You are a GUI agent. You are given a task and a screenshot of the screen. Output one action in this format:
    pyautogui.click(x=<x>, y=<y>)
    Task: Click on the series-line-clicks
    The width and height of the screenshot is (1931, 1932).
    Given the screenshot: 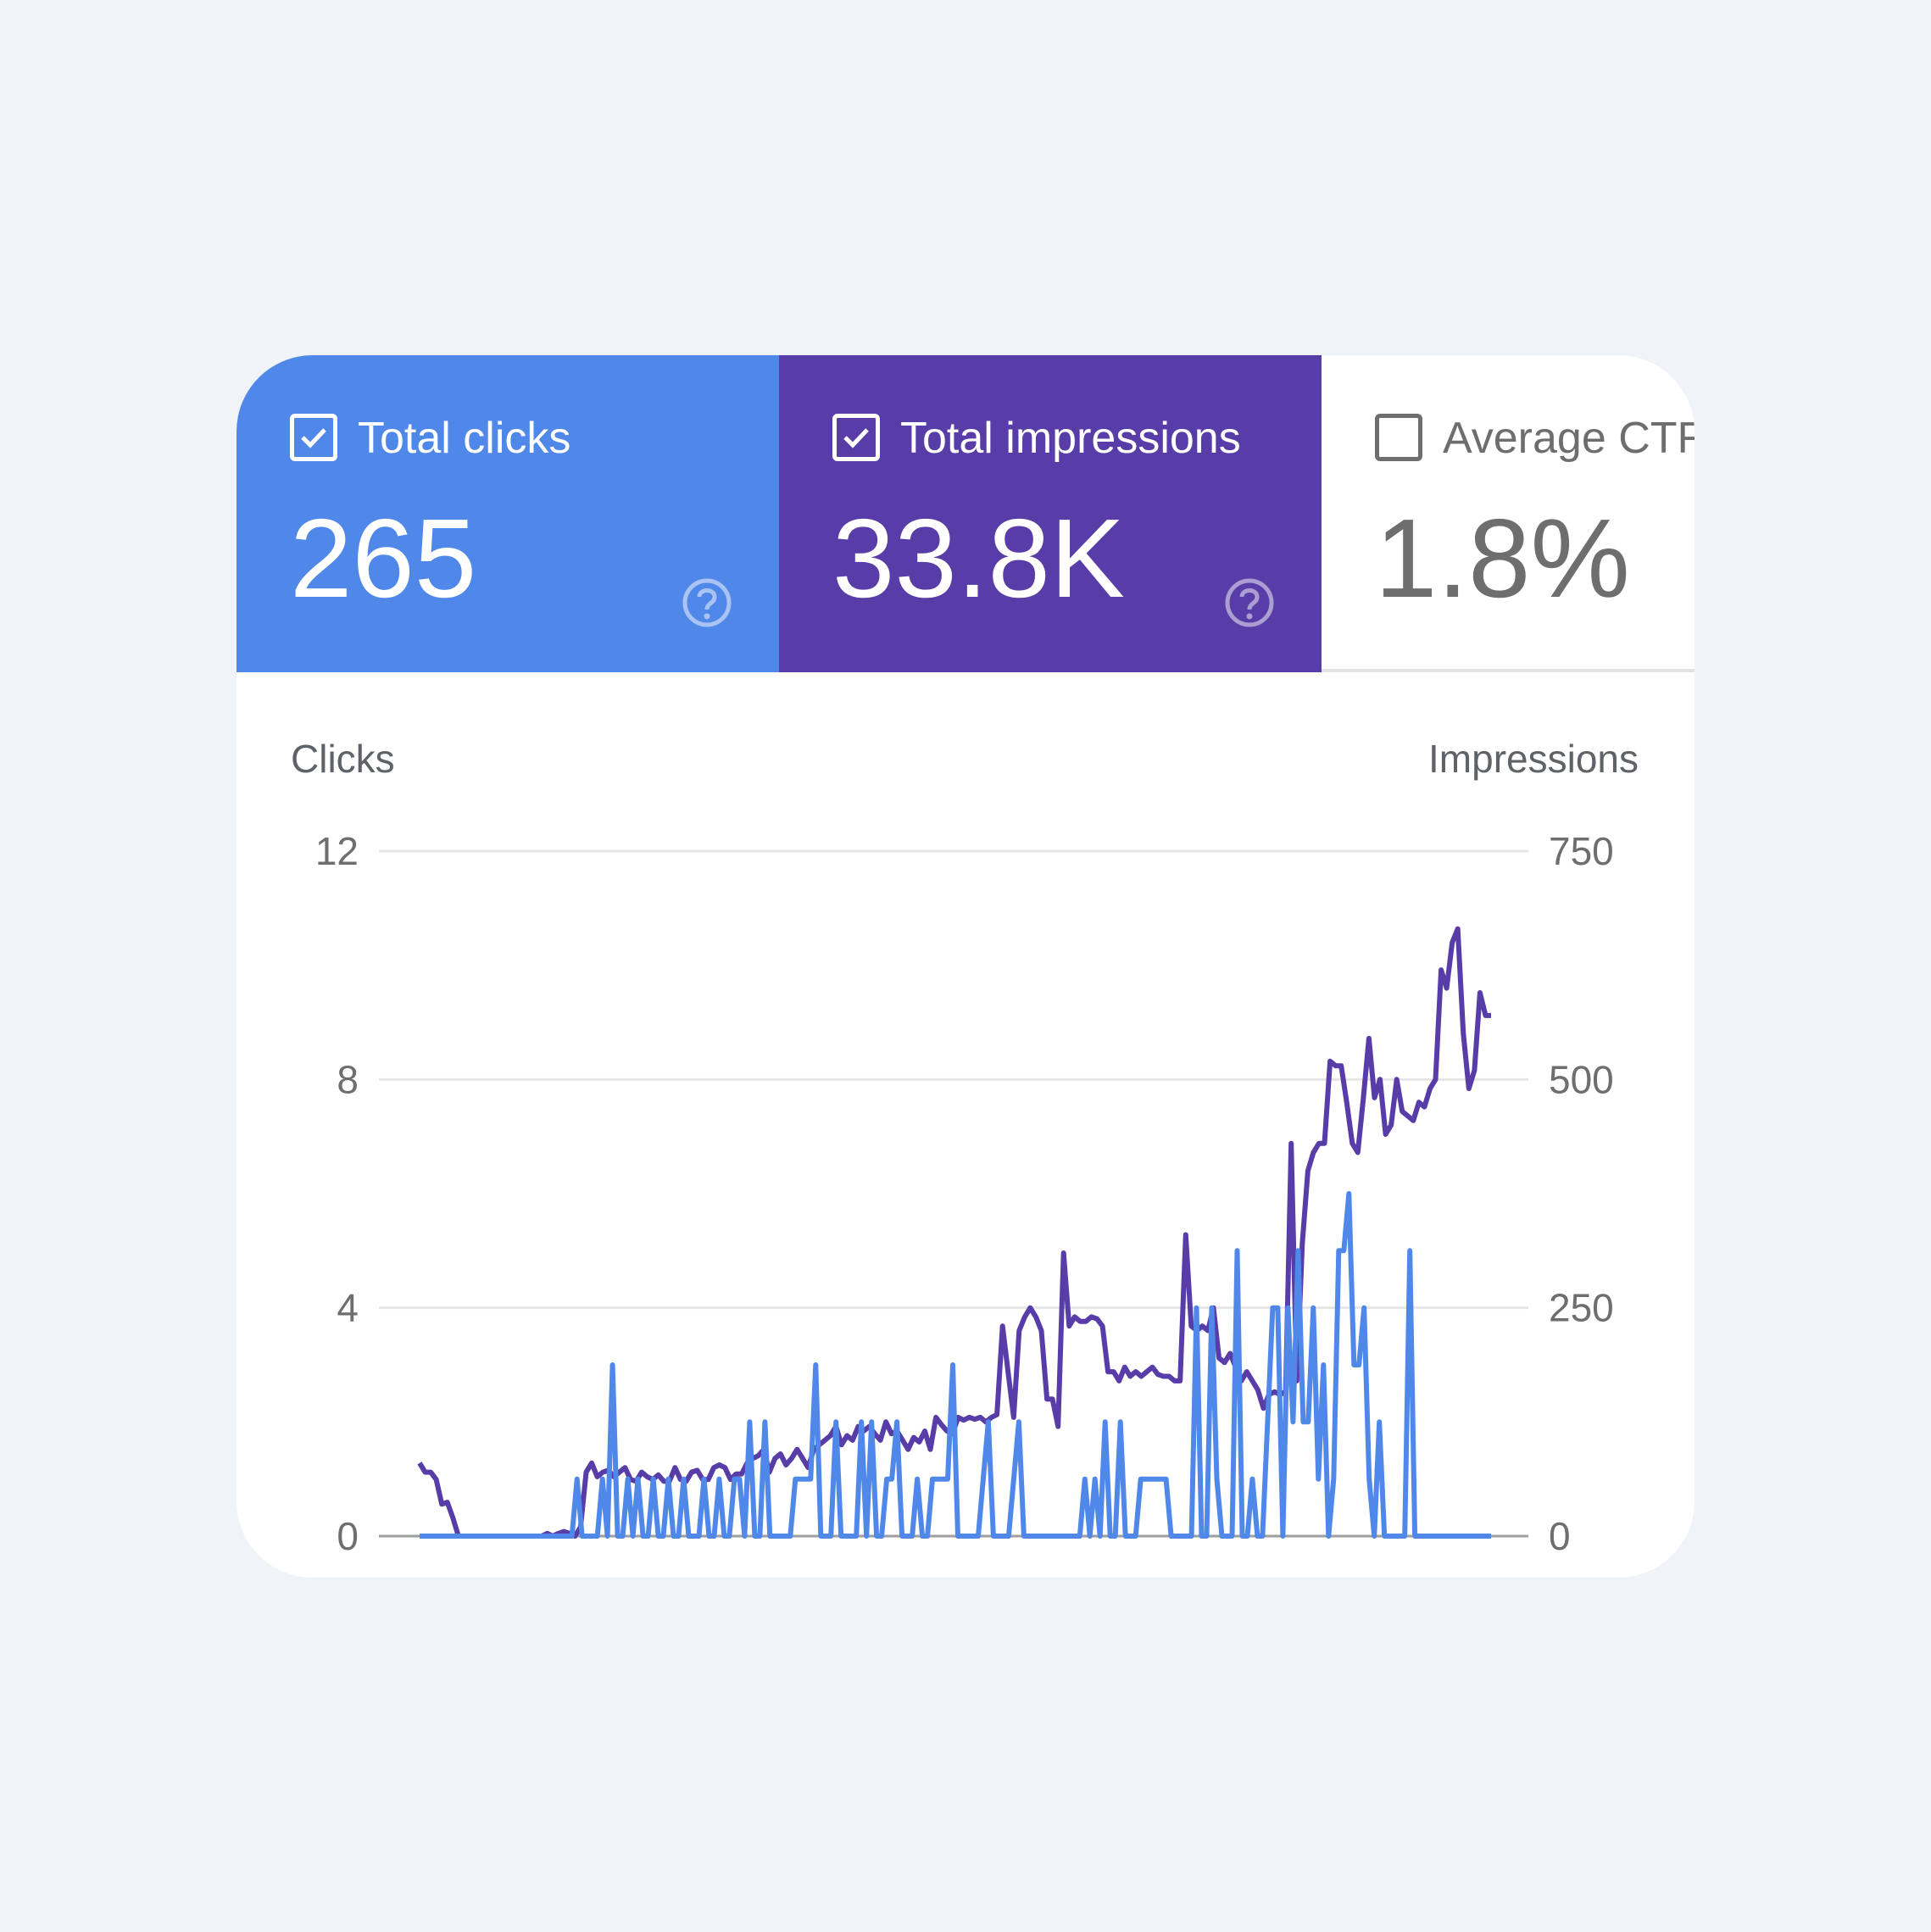 What is the action you would take?
    pyautogui.click(x=955, y=1365)
    